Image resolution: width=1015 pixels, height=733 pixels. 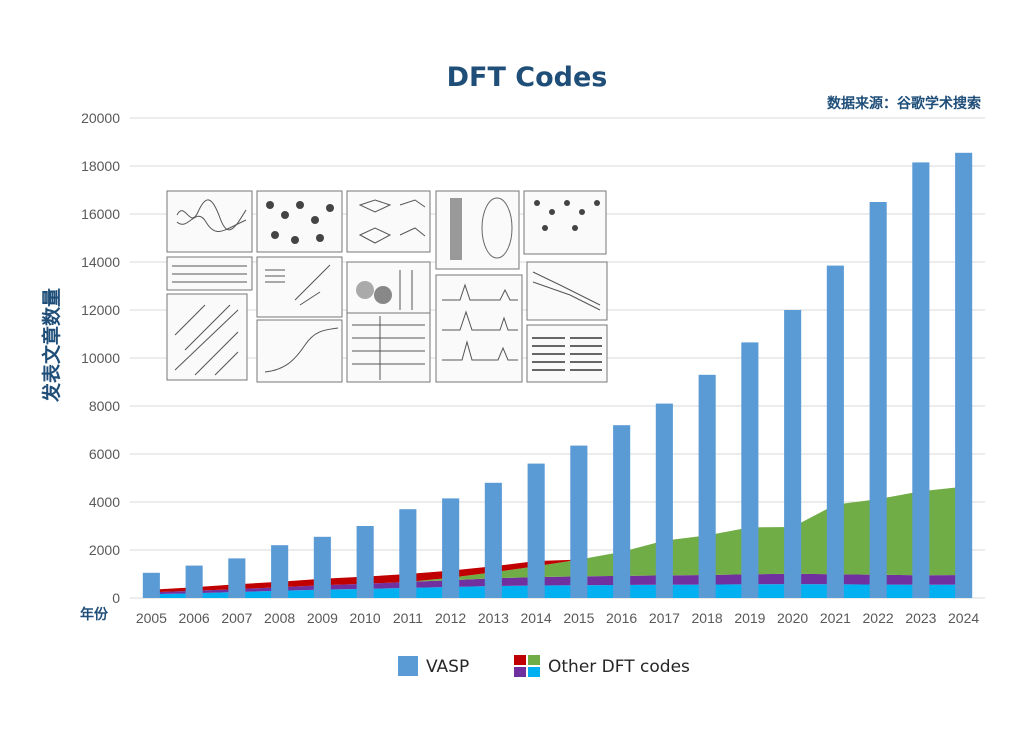 I want to click on y-tick-10000: 10000, so click(x=100, y=358).